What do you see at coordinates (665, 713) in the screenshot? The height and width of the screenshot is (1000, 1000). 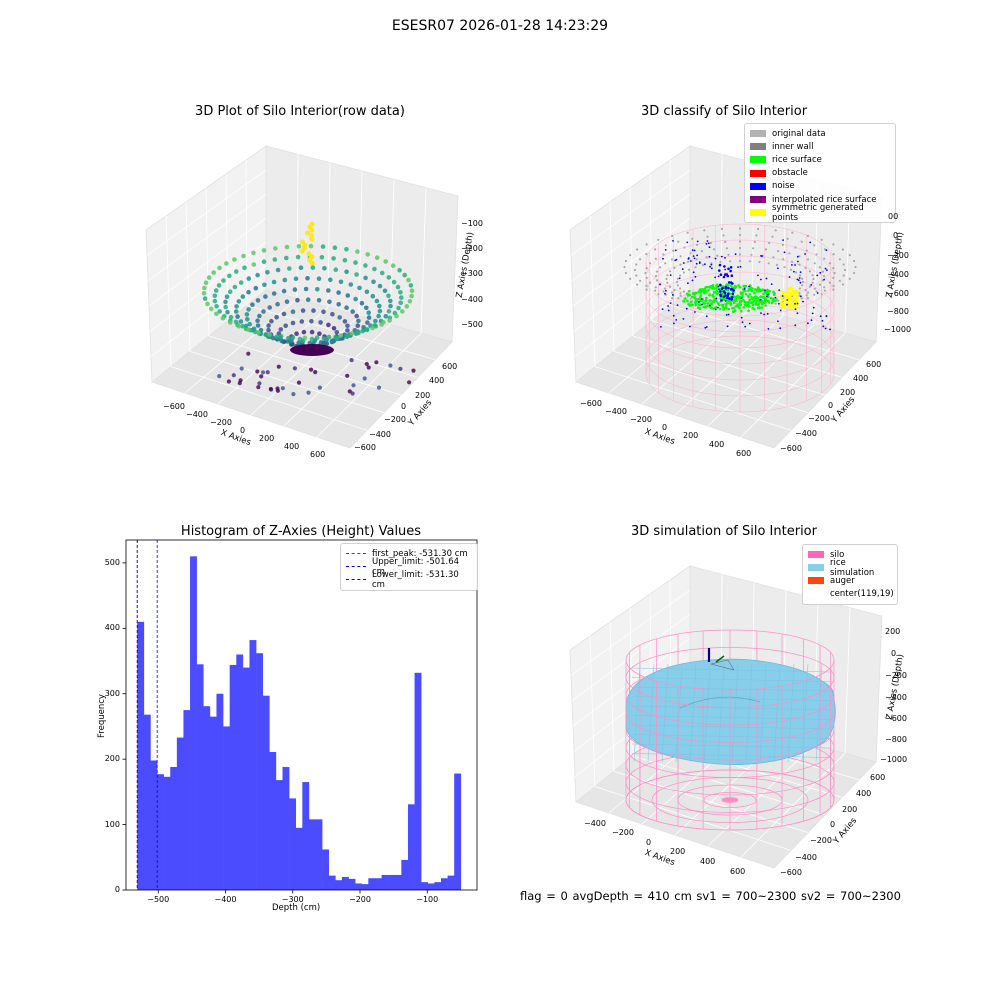 I see `rice-mesh-line` at bounding box center [665, 713].